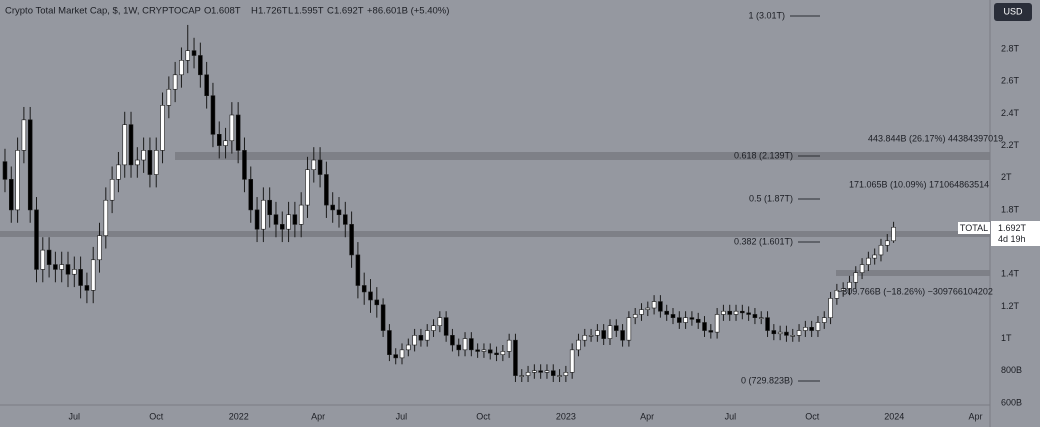 Image resolution: width=1040 pixels, height=427 pixels. I want to click on annotation: 1 (3.01T), so click(766, 15).